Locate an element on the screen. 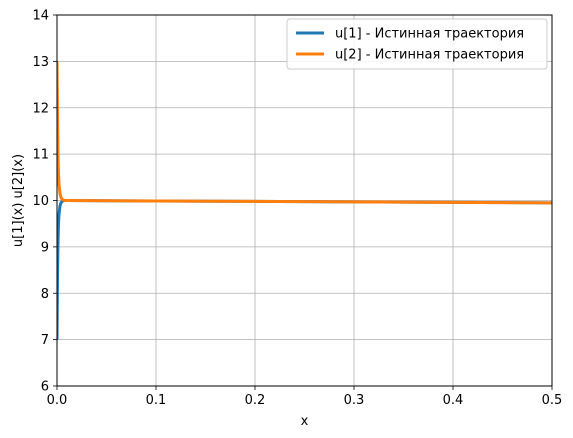  y-tick-label: 7 is located at coordinates (45, 340).